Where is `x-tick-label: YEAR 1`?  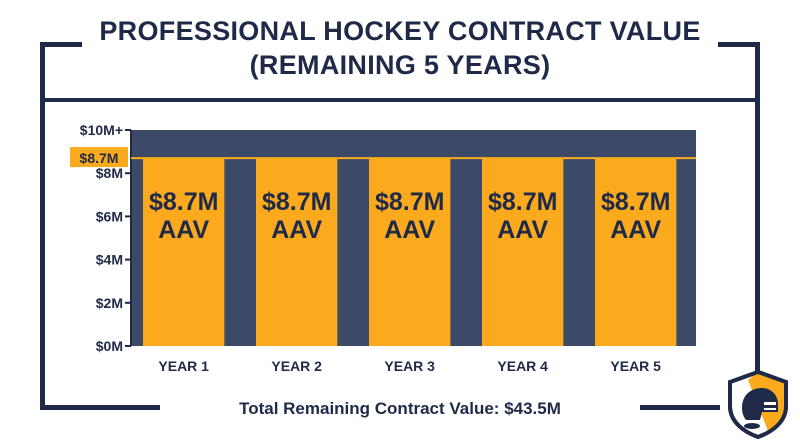 x-tick-label: YEAR 1 is located at coordinates (183, 366).